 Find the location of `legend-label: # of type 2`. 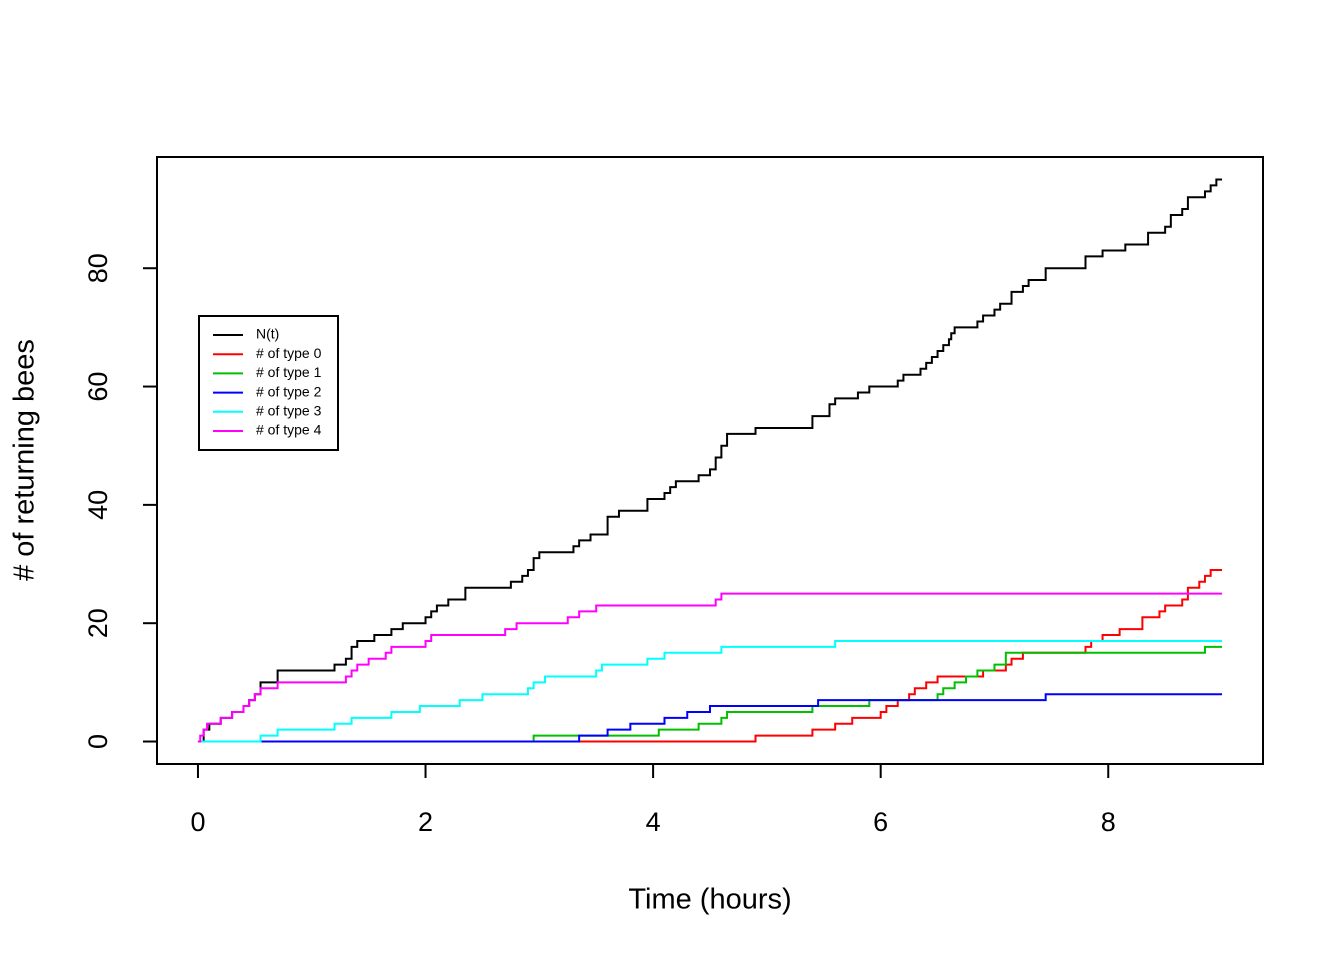

legend-label: # of type 2 is located at coordinates (289, 391).